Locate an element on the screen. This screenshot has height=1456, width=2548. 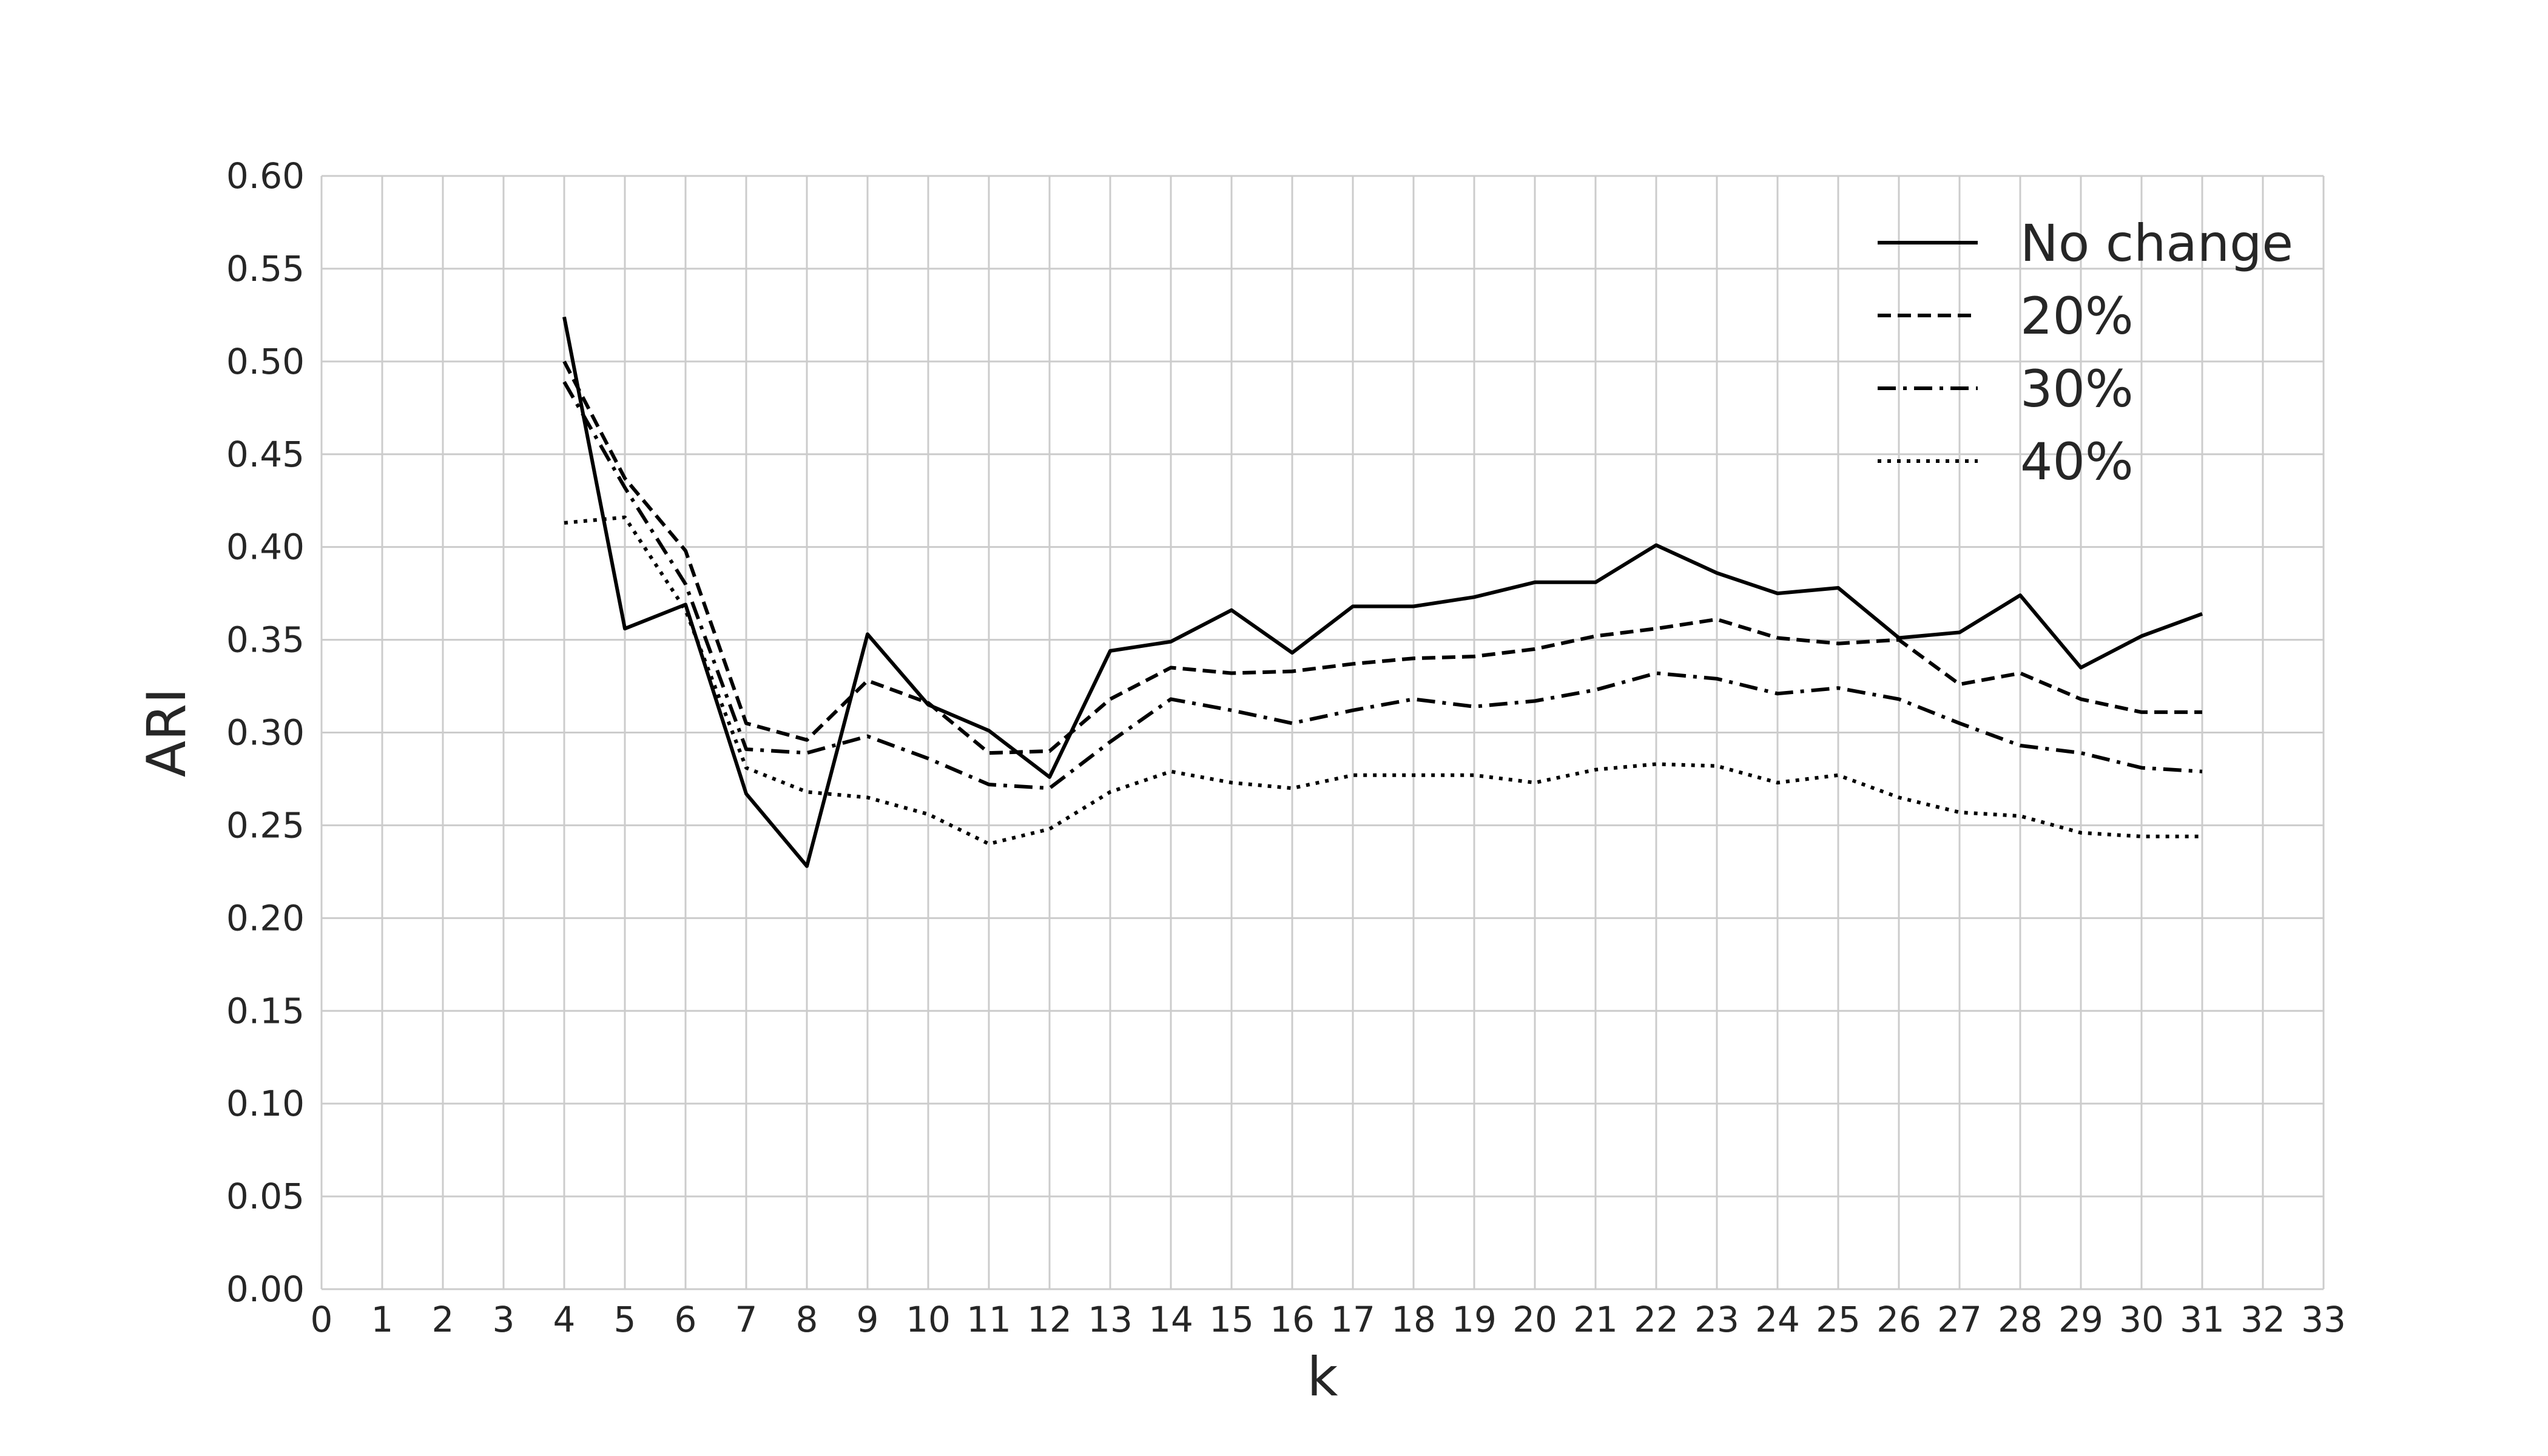
x-tick-label: 7 is located at coordinates (746, 1319).